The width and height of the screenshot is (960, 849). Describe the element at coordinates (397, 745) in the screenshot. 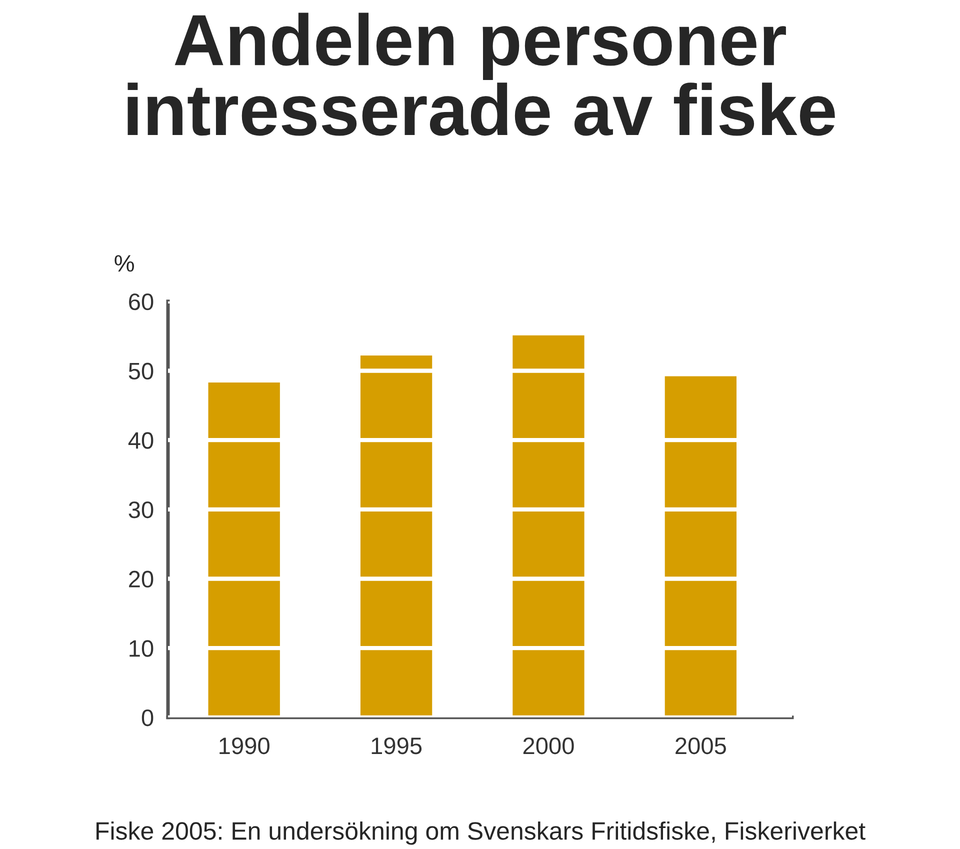

I see `x-tick-label: 1995` at that location.